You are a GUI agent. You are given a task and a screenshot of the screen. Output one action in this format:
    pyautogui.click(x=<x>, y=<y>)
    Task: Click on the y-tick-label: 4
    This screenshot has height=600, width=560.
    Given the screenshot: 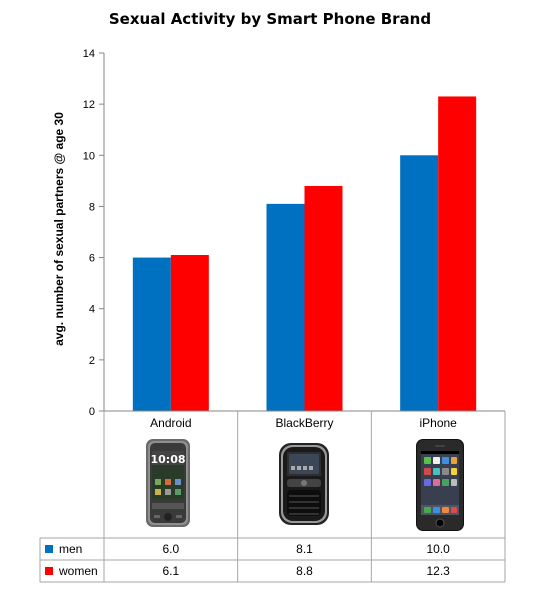 What is the action you would take?
    pyautogui.click(x=92, y=310)
    